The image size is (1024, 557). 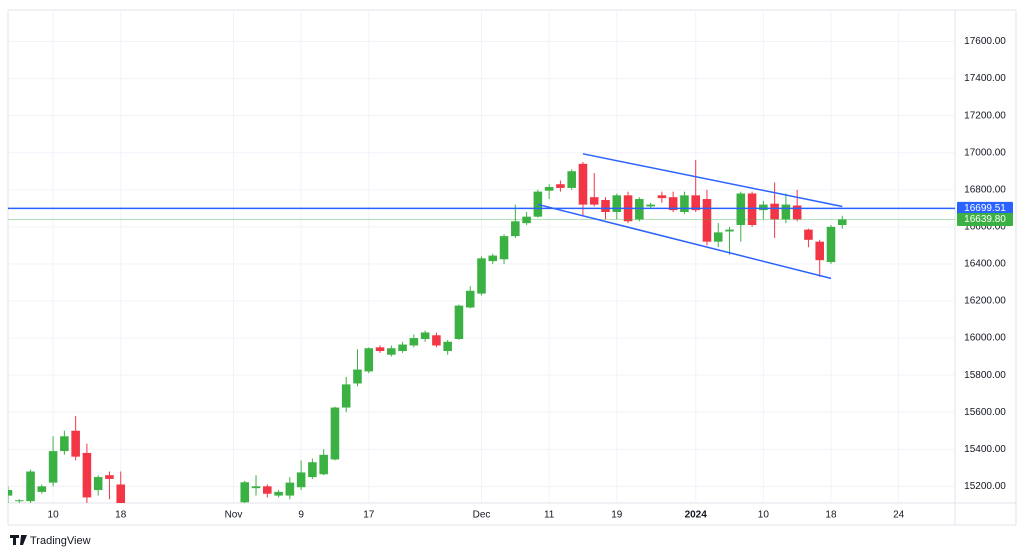 What do you see at coordinates (369, 515) in the screenshot?
I see `x-tick-label: 17` at bounding box center [369, 515].